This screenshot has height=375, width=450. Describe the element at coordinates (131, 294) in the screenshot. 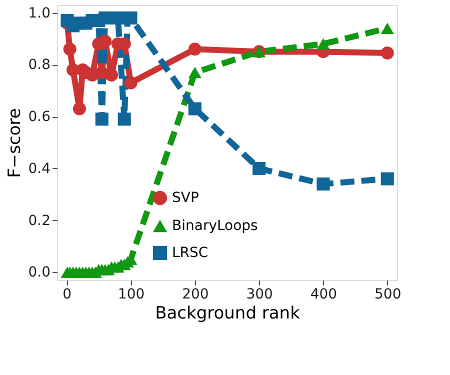

I see `x-tick-label: 100` at that location.